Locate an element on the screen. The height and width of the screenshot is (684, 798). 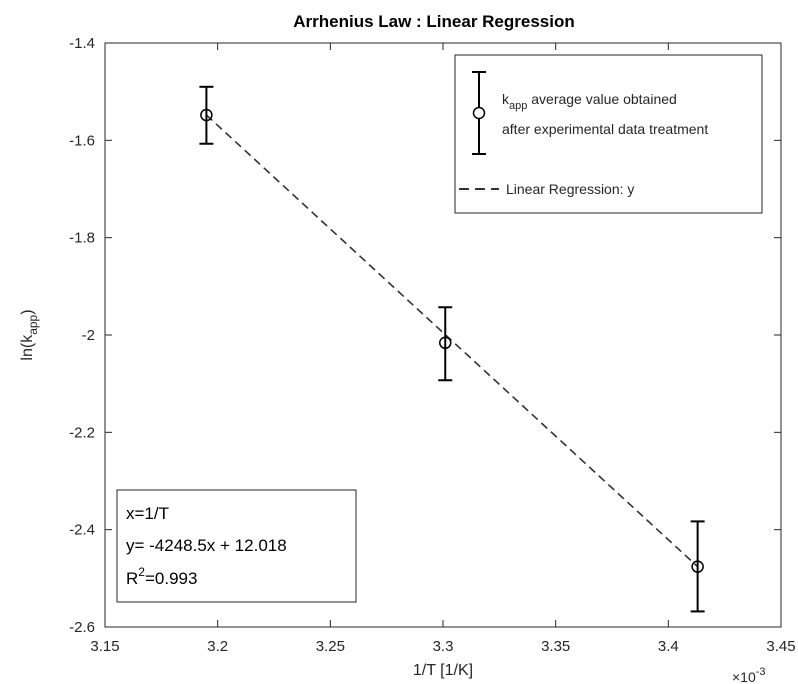
y-tick-label: -2.2 is located at coordinates (82, 432).